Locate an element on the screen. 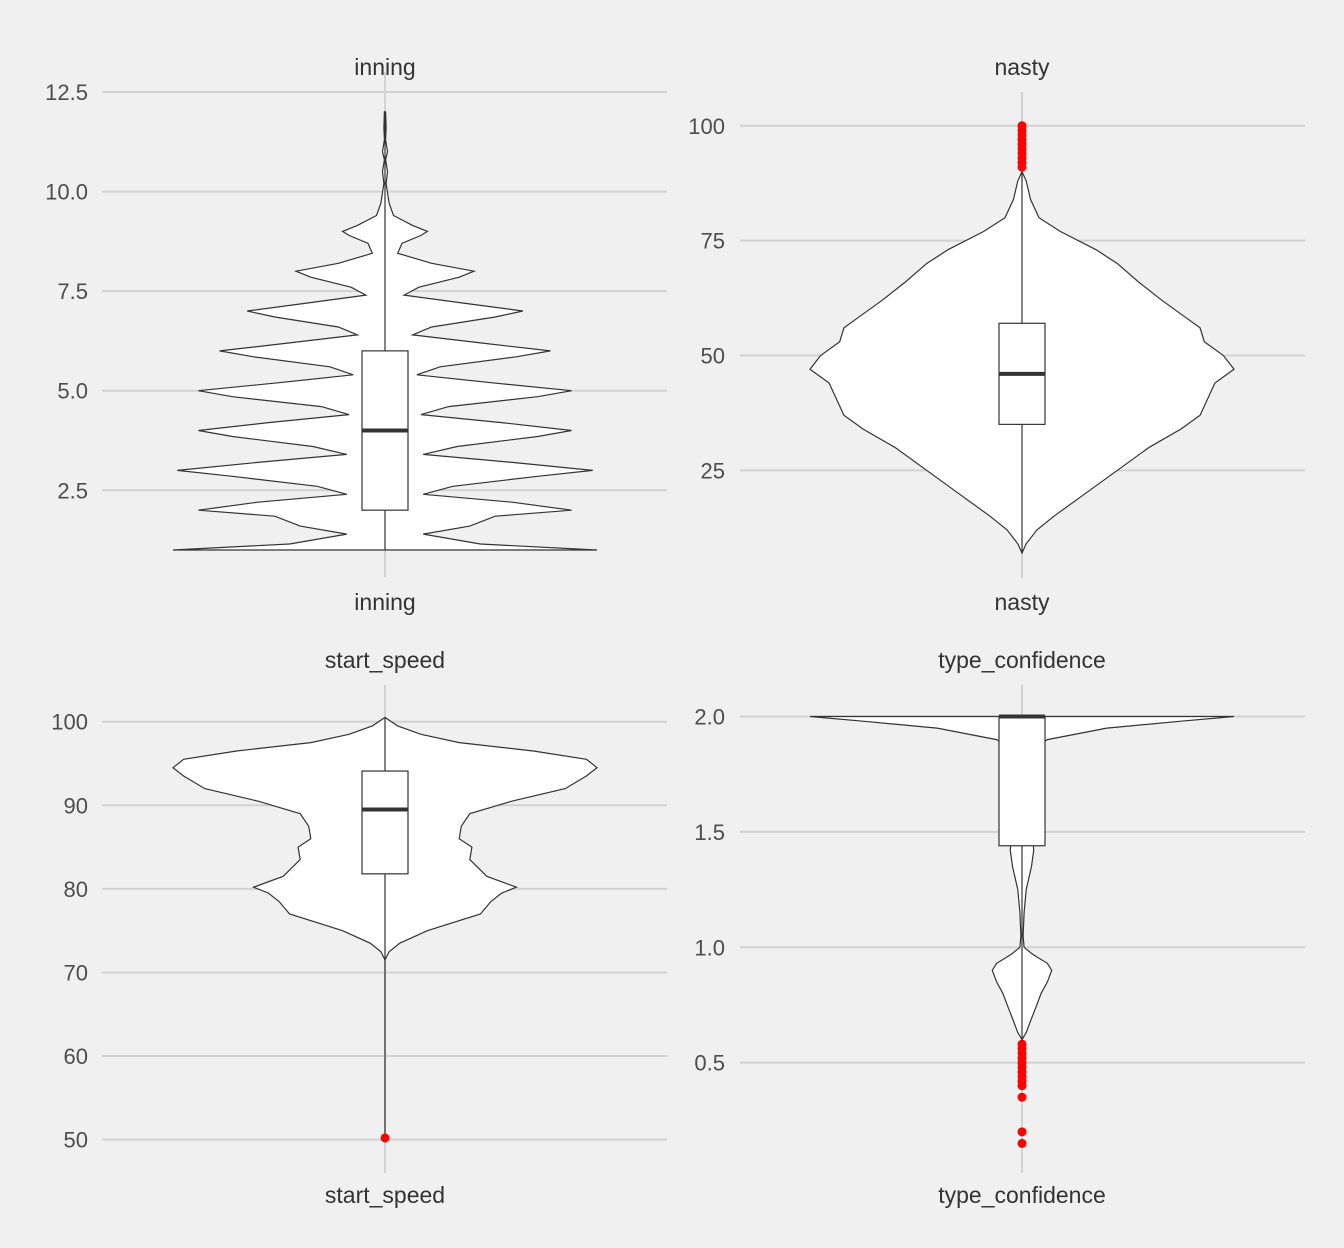 Image resolution: width=1344 pixels, height=1248 pixels. y-tick-label: 2.5 is located at coordinates (72, 490).